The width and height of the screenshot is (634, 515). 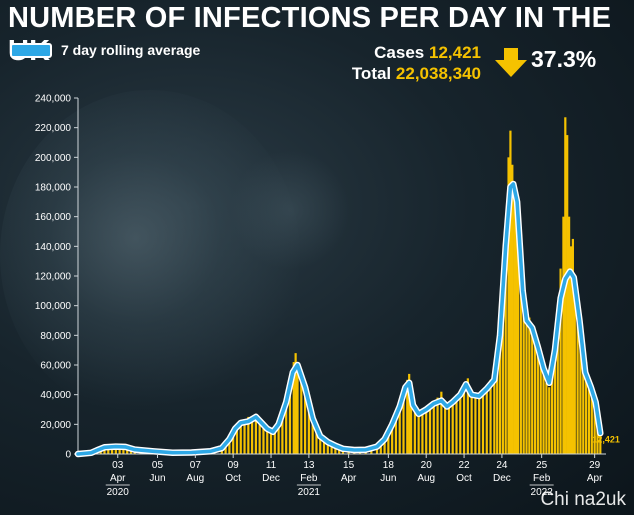 What do you see at coordinates (31, 50) in the screenshot?
I see `legend-swatch-rolling-average` at bounding box center [31, 50].